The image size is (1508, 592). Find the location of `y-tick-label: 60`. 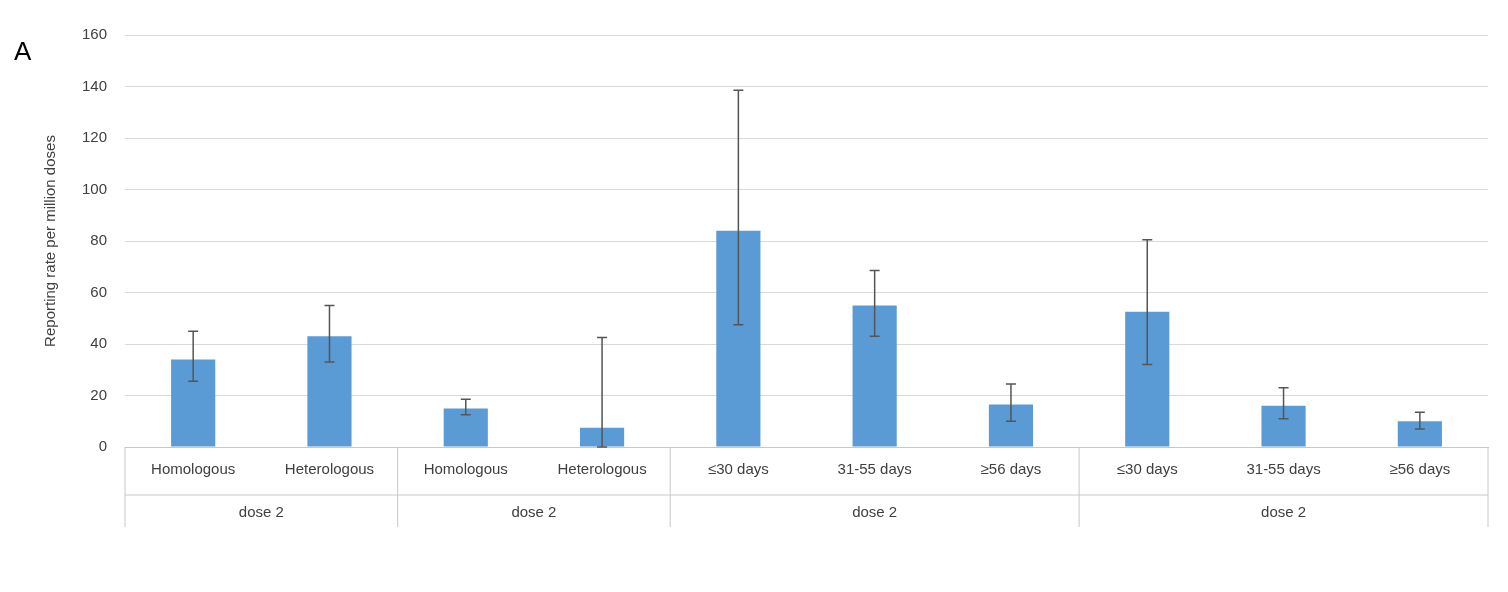

y-tick-label: 60 is located at coordinates (99, 291).